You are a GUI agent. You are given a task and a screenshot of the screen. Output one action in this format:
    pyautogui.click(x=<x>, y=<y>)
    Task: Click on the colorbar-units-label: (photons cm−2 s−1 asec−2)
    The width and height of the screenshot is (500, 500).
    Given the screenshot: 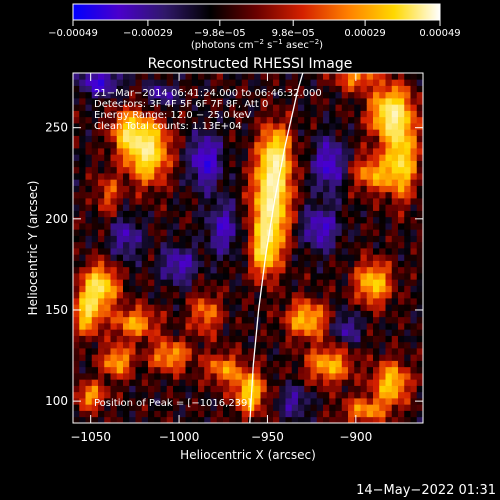 What is the action you would take?
    pyautogui.click(x=257, y=44)
    